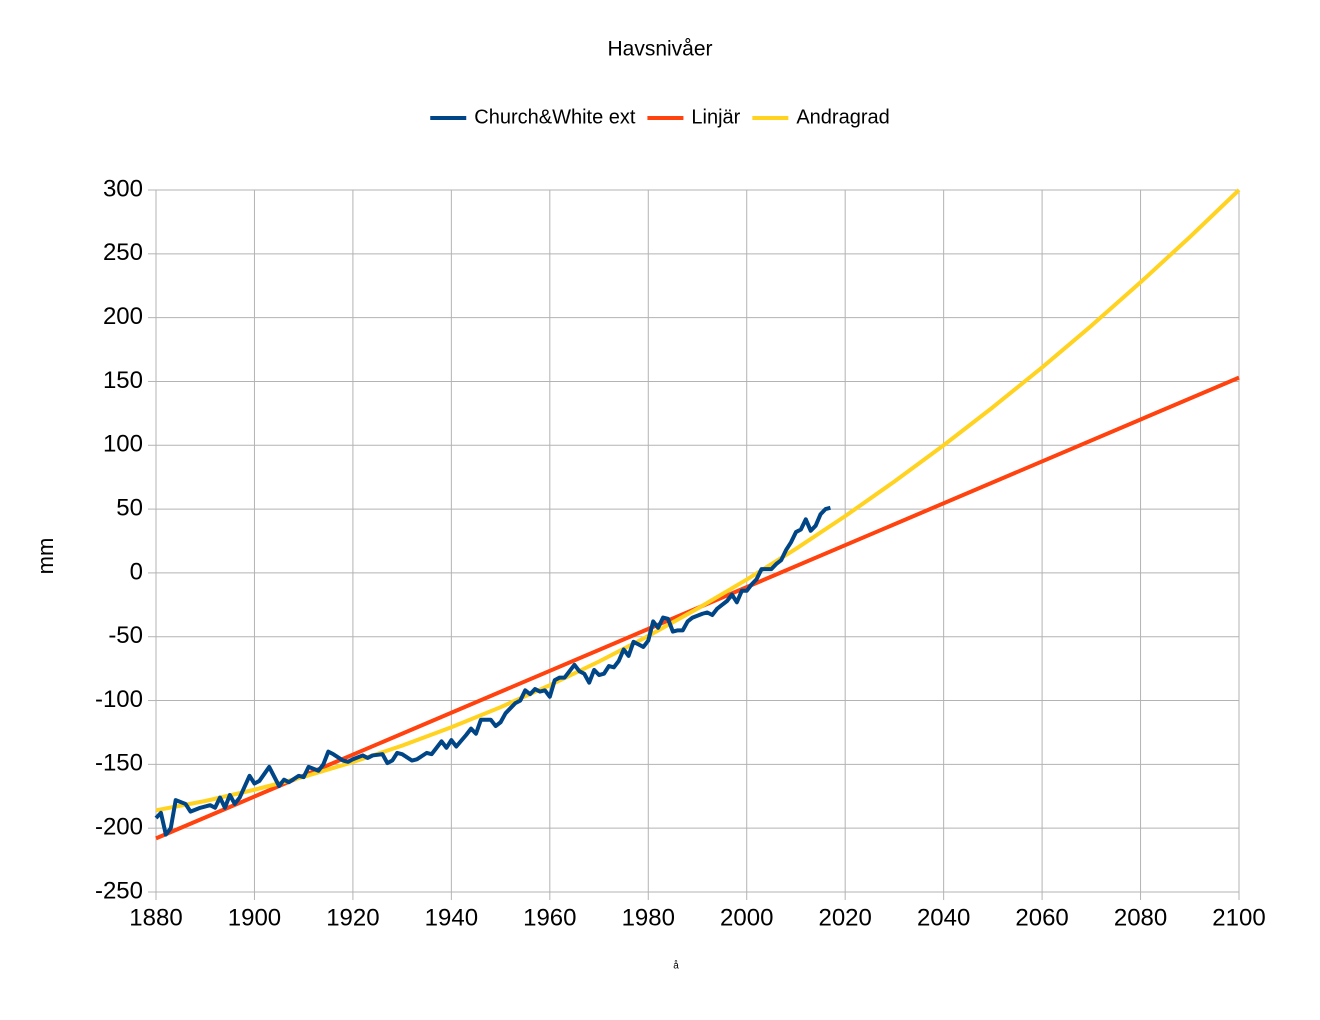 The image size is (1320, 1020). Describe the element at coordinates (715, 117) in the screenshot. I see `legend-label: Linjär` at that location.